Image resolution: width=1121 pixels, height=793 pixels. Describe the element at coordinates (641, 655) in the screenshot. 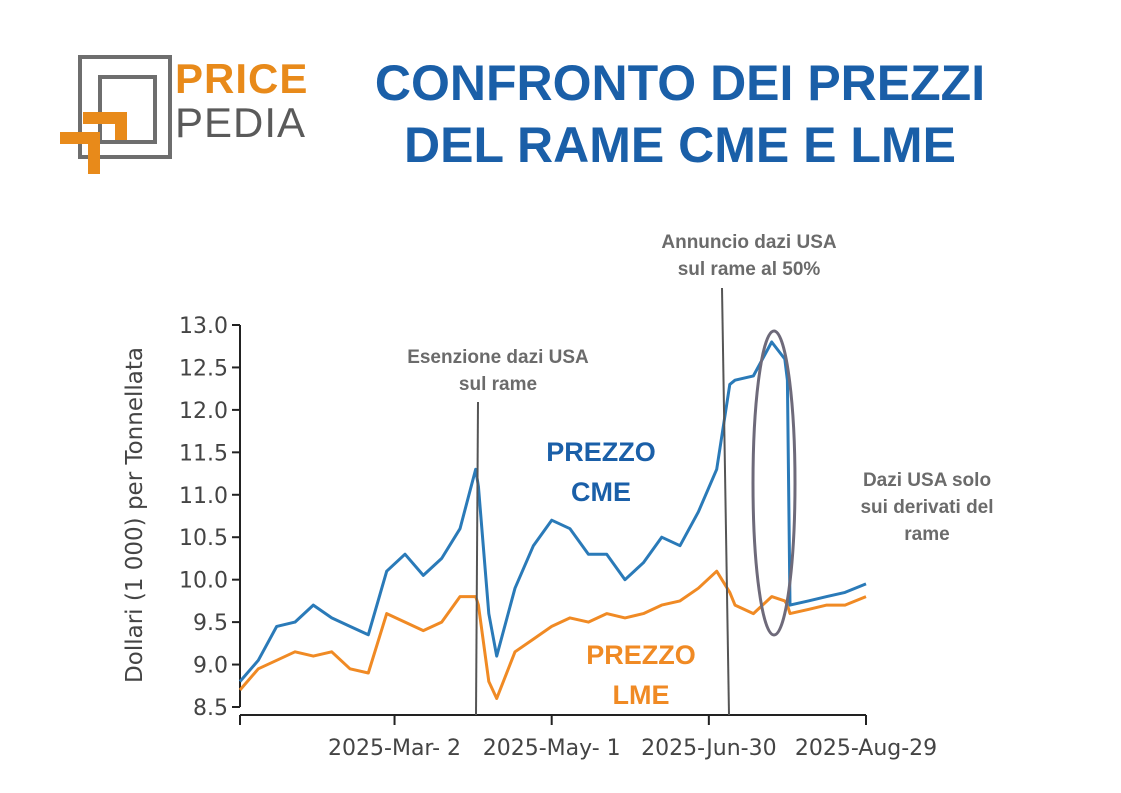

I see `lme-series-label: PREZZO` at that location.